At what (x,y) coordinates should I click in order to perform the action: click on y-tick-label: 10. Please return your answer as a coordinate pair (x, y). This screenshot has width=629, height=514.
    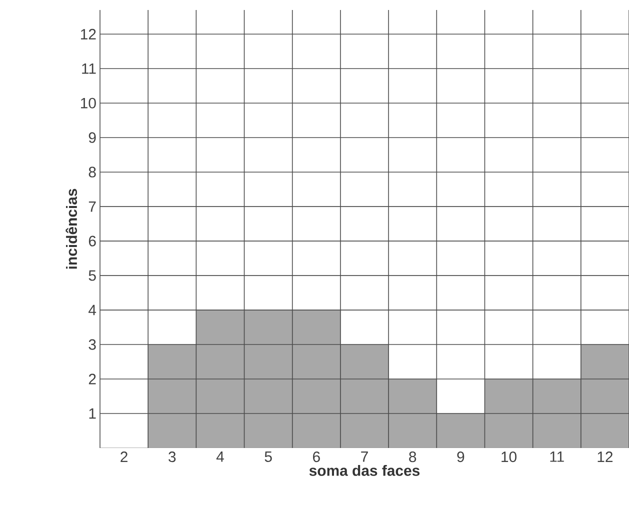
    Looking at the image, I should click on (88, 103).